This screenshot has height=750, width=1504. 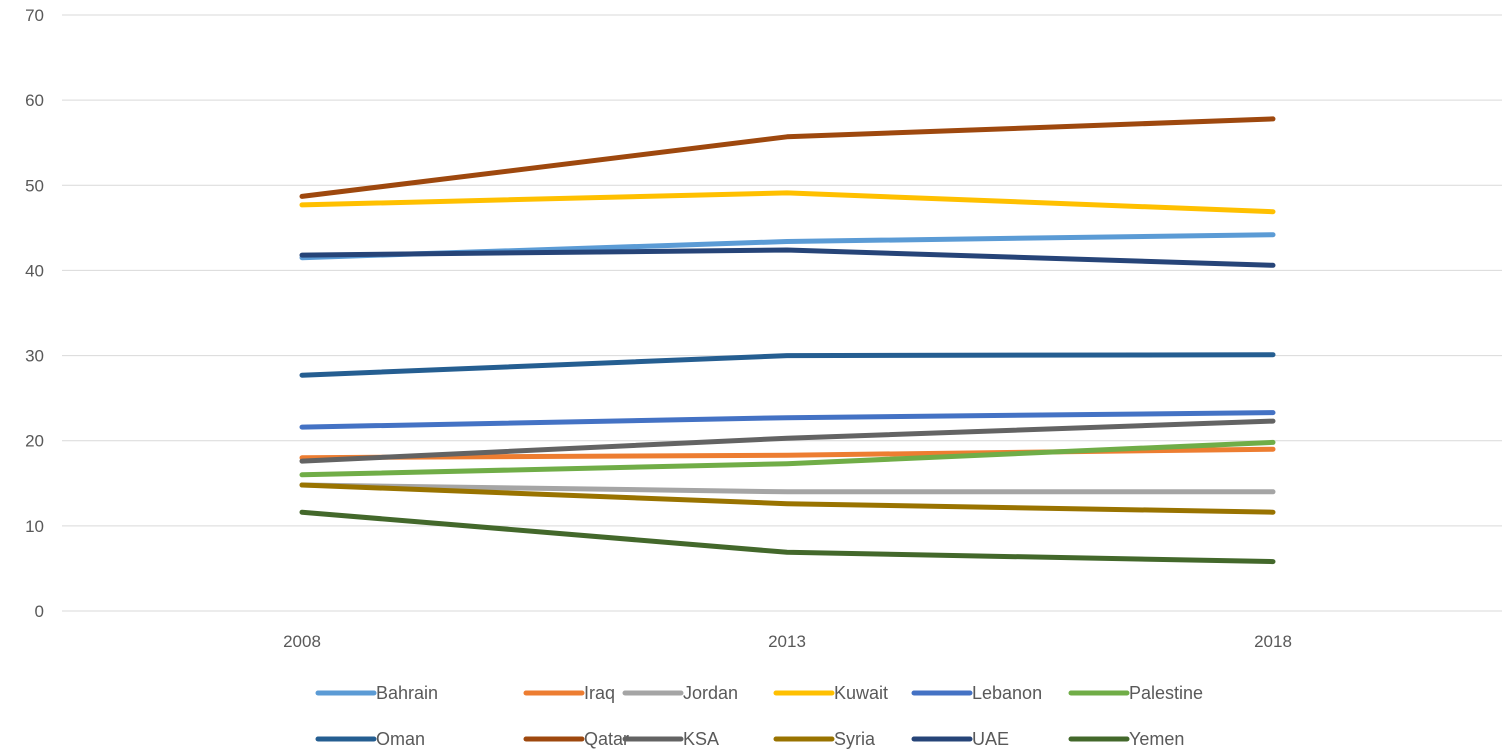 I want to click on x-tick-label: 2013, so click(x=787, y=641).